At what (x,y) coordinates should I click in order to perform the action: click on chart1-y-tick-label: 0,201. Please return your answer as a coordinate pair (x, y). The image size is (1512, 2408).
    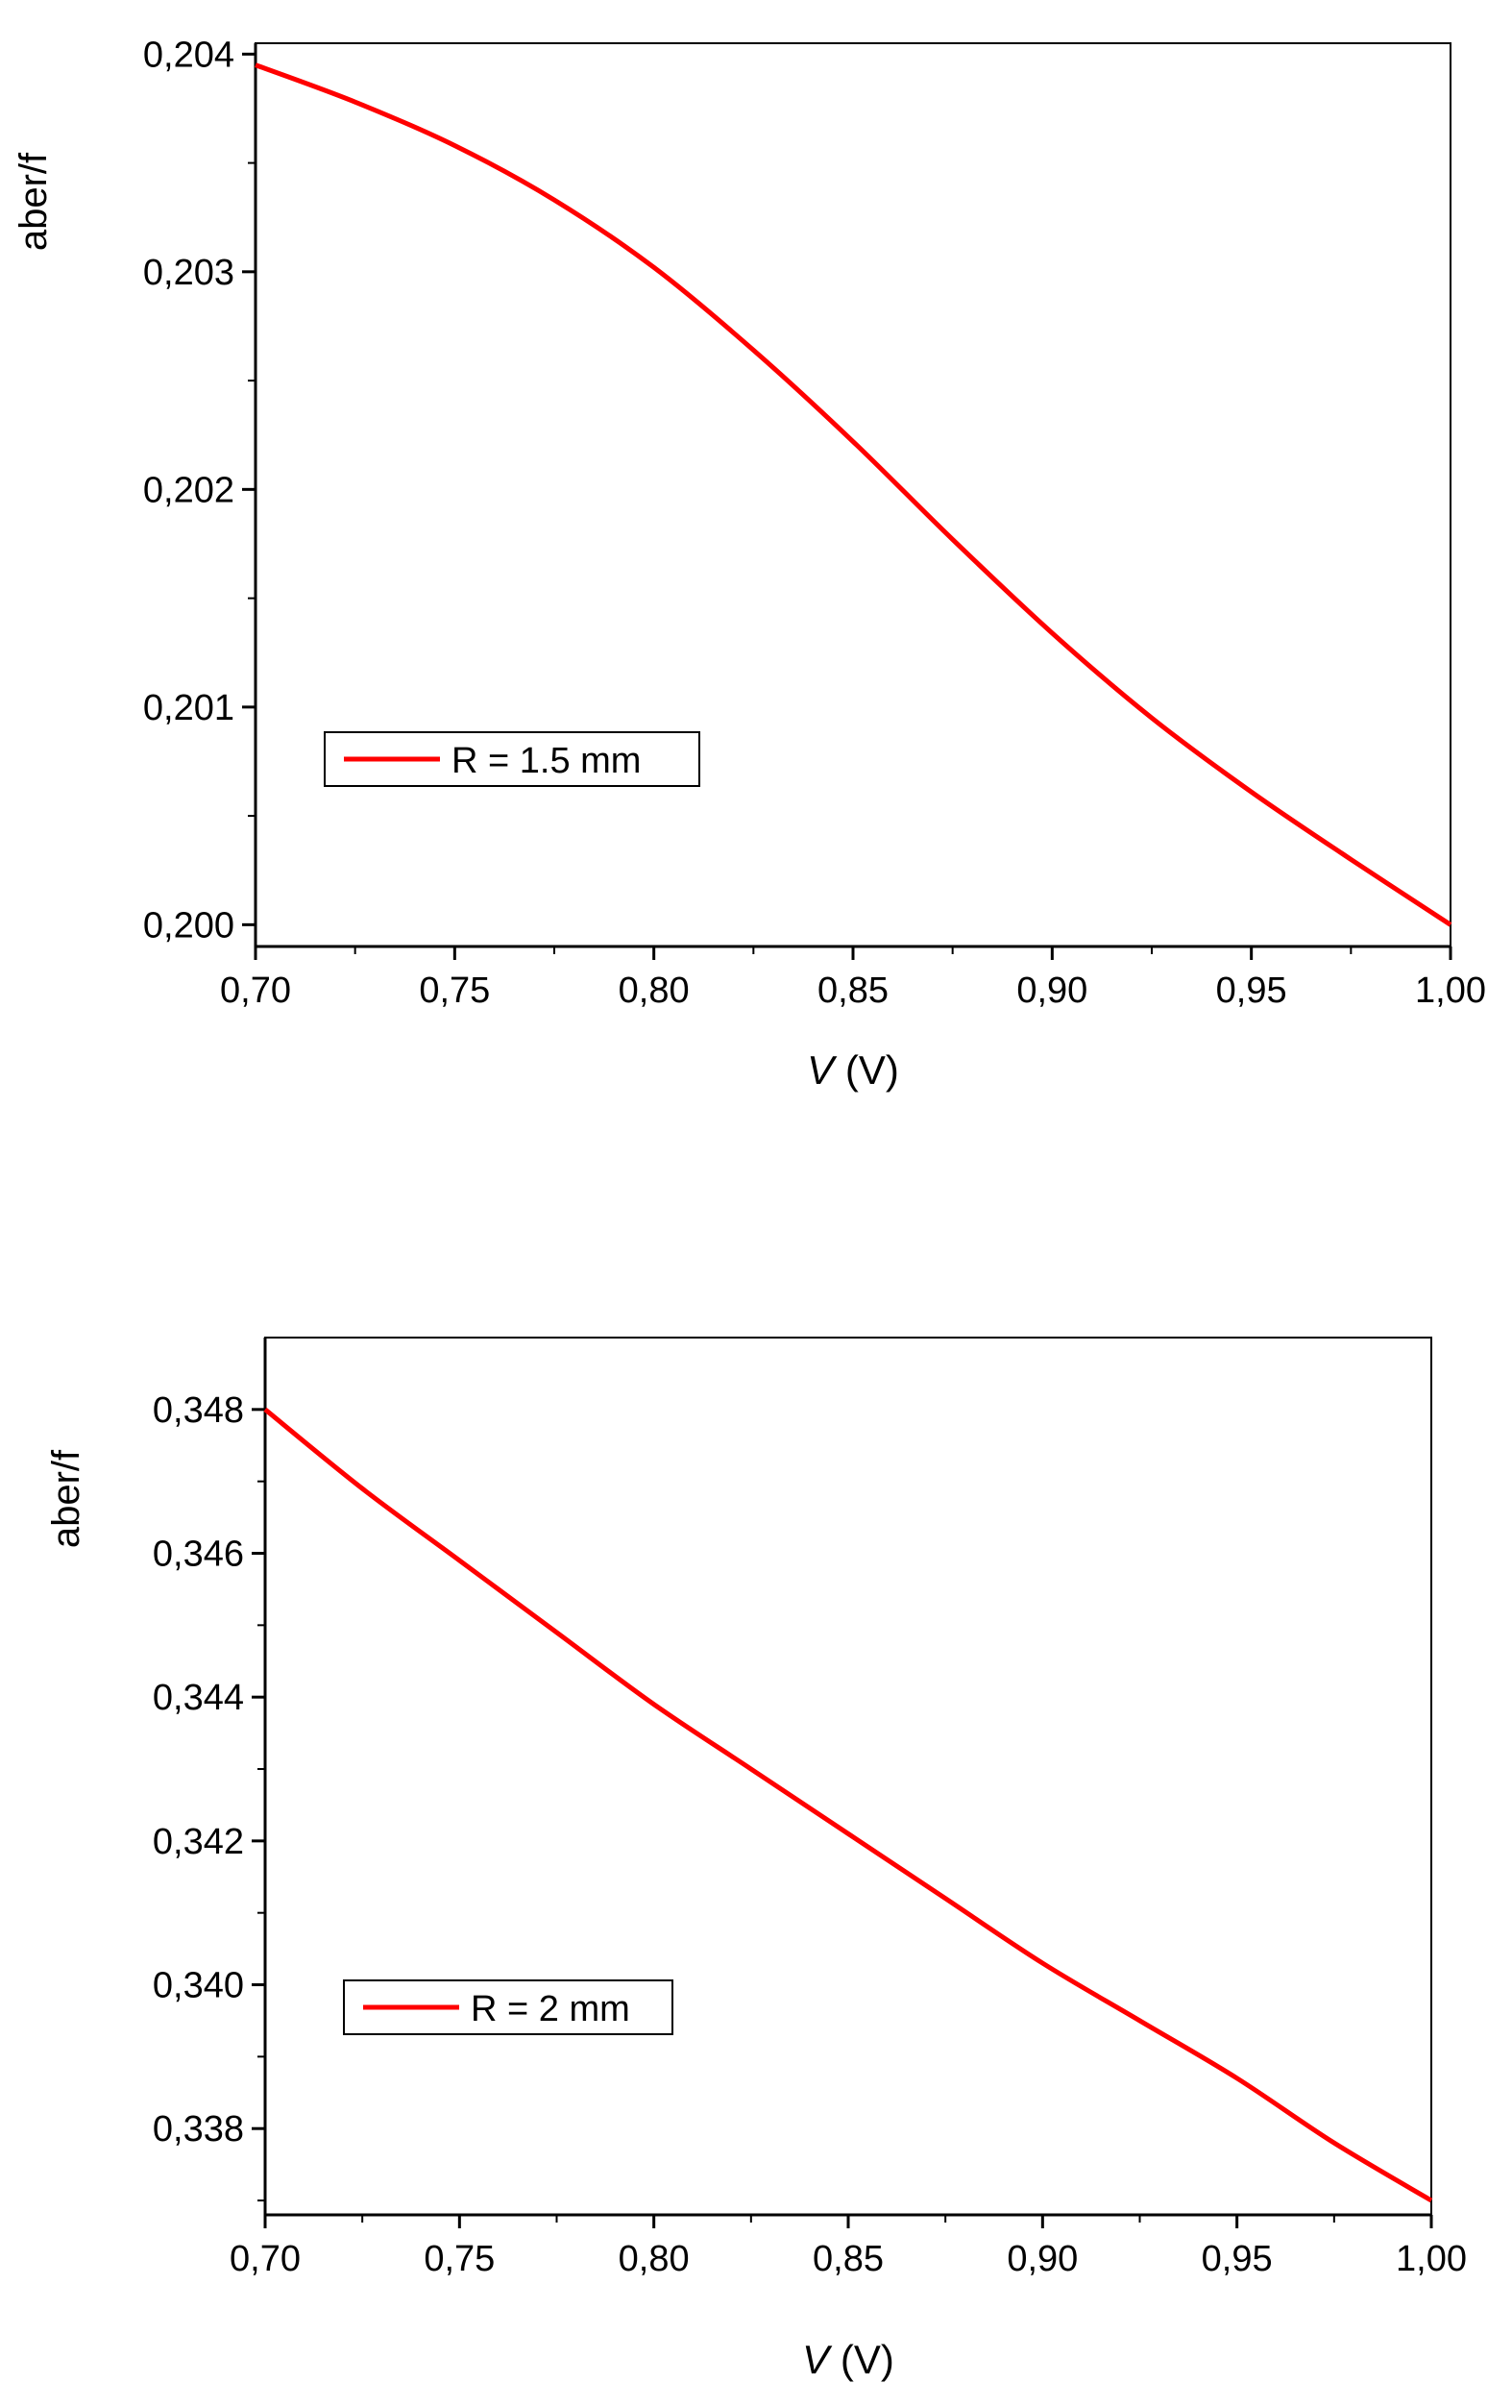
    Looking at the image, I should click on (188, 708).